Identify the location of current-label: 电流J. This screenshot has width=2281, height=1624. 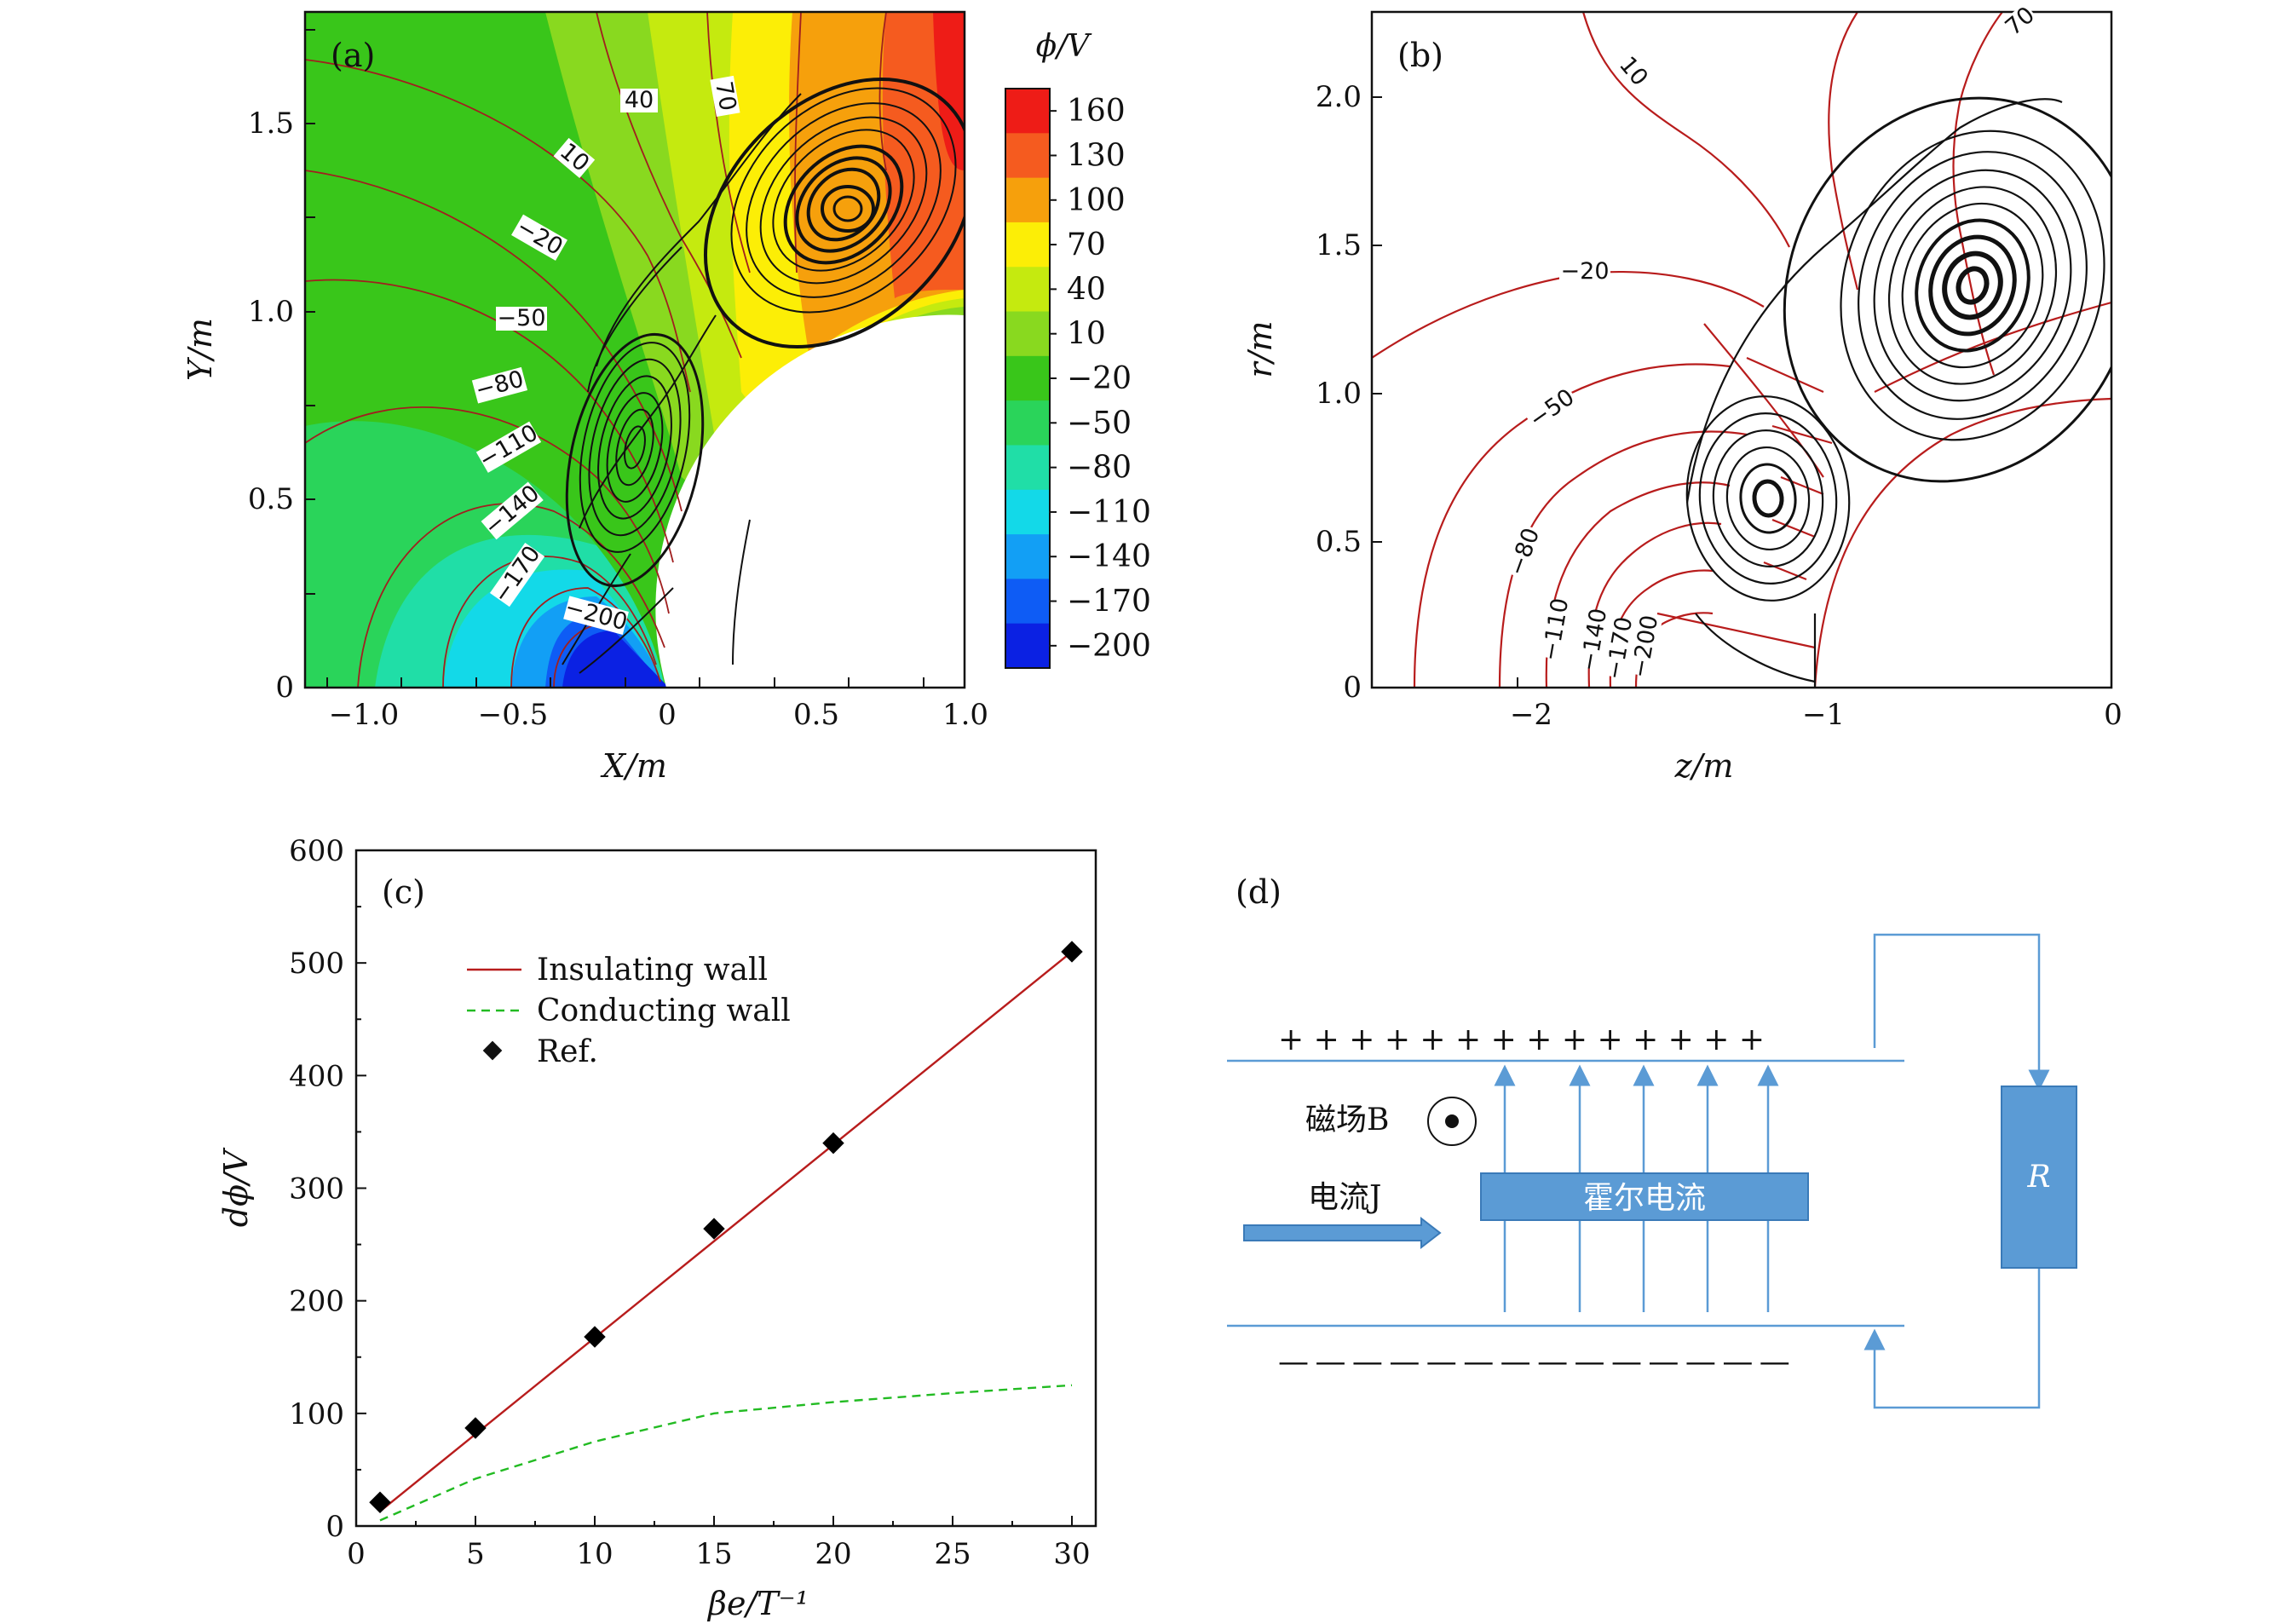
(1344, 1197).